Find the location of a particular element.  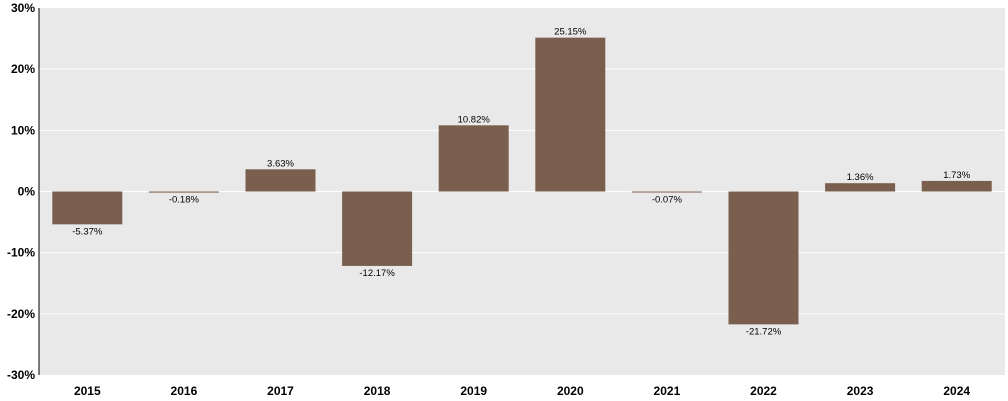

data-label-2021: -0.07% is located at coordinates (667, 200).